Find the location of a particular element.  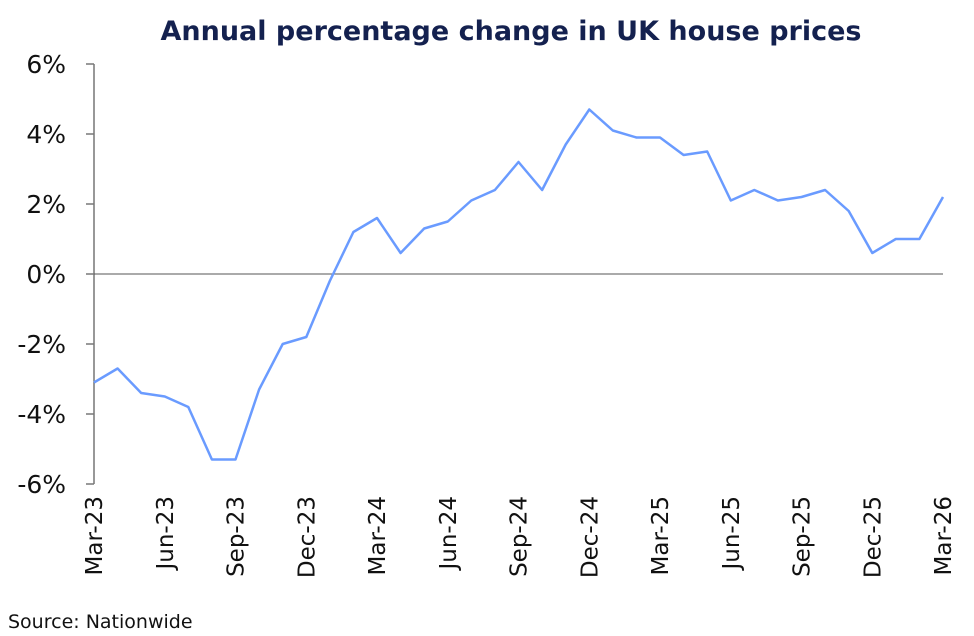

y-tick-label: -2% is located at coordinates (41, 344).